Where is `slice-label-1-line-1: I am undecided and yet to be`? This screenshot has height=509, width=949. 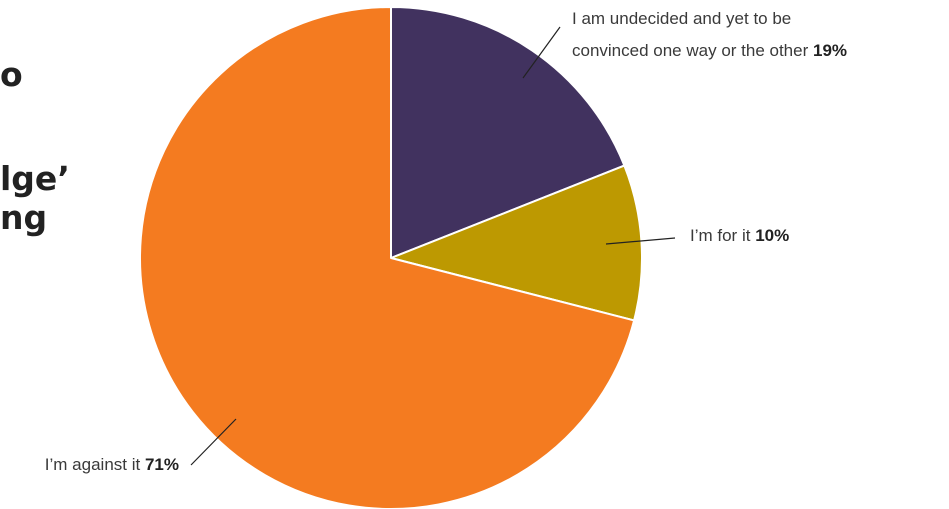
slice-label-1-line-1: I am undecided and yet to be is located at coordinates (681, 18).